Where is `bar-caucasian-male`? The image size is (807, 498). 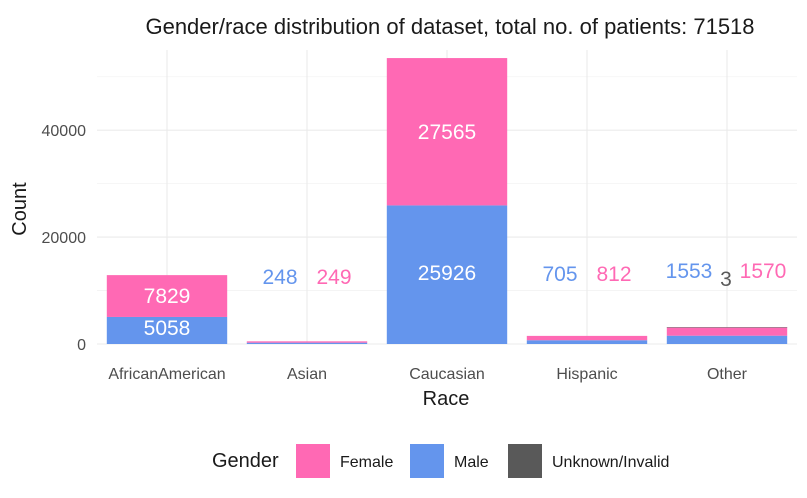
bar-caucasian-male is located at coordinates (447, 274).